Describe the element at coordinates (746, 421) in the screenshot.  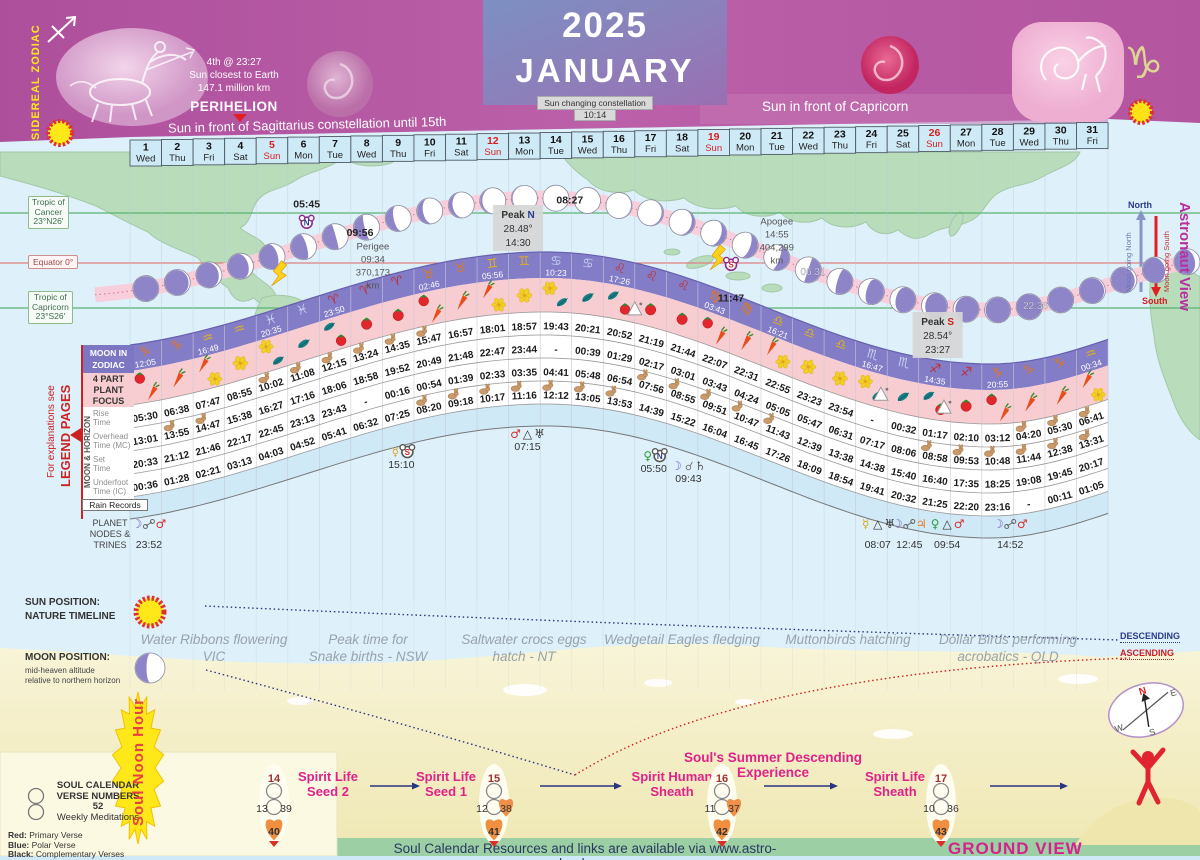
I see `set-time: 10:47` at that location.